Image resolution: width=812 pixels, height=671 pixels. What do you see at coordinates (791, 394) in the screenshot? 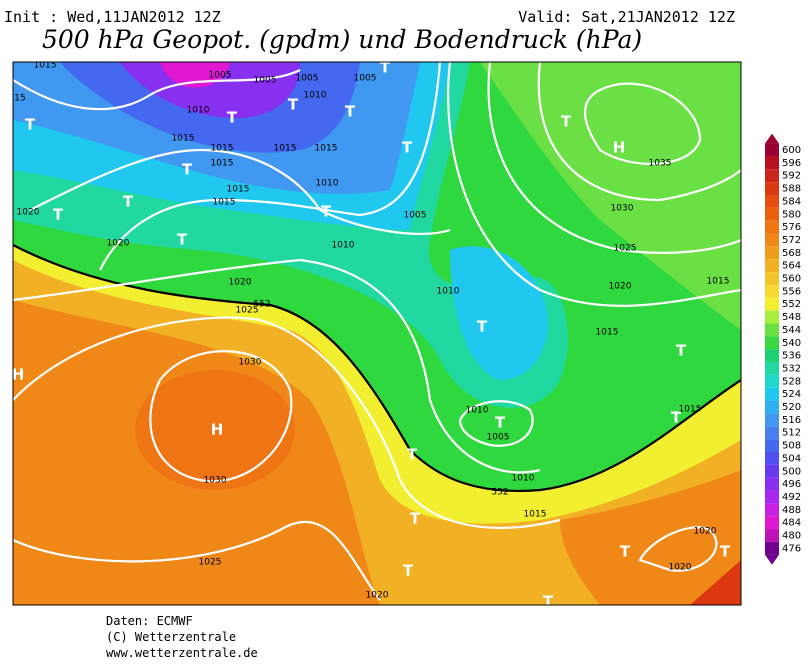
I see `colorbar-label: 524` at bounding box center [791, 394].